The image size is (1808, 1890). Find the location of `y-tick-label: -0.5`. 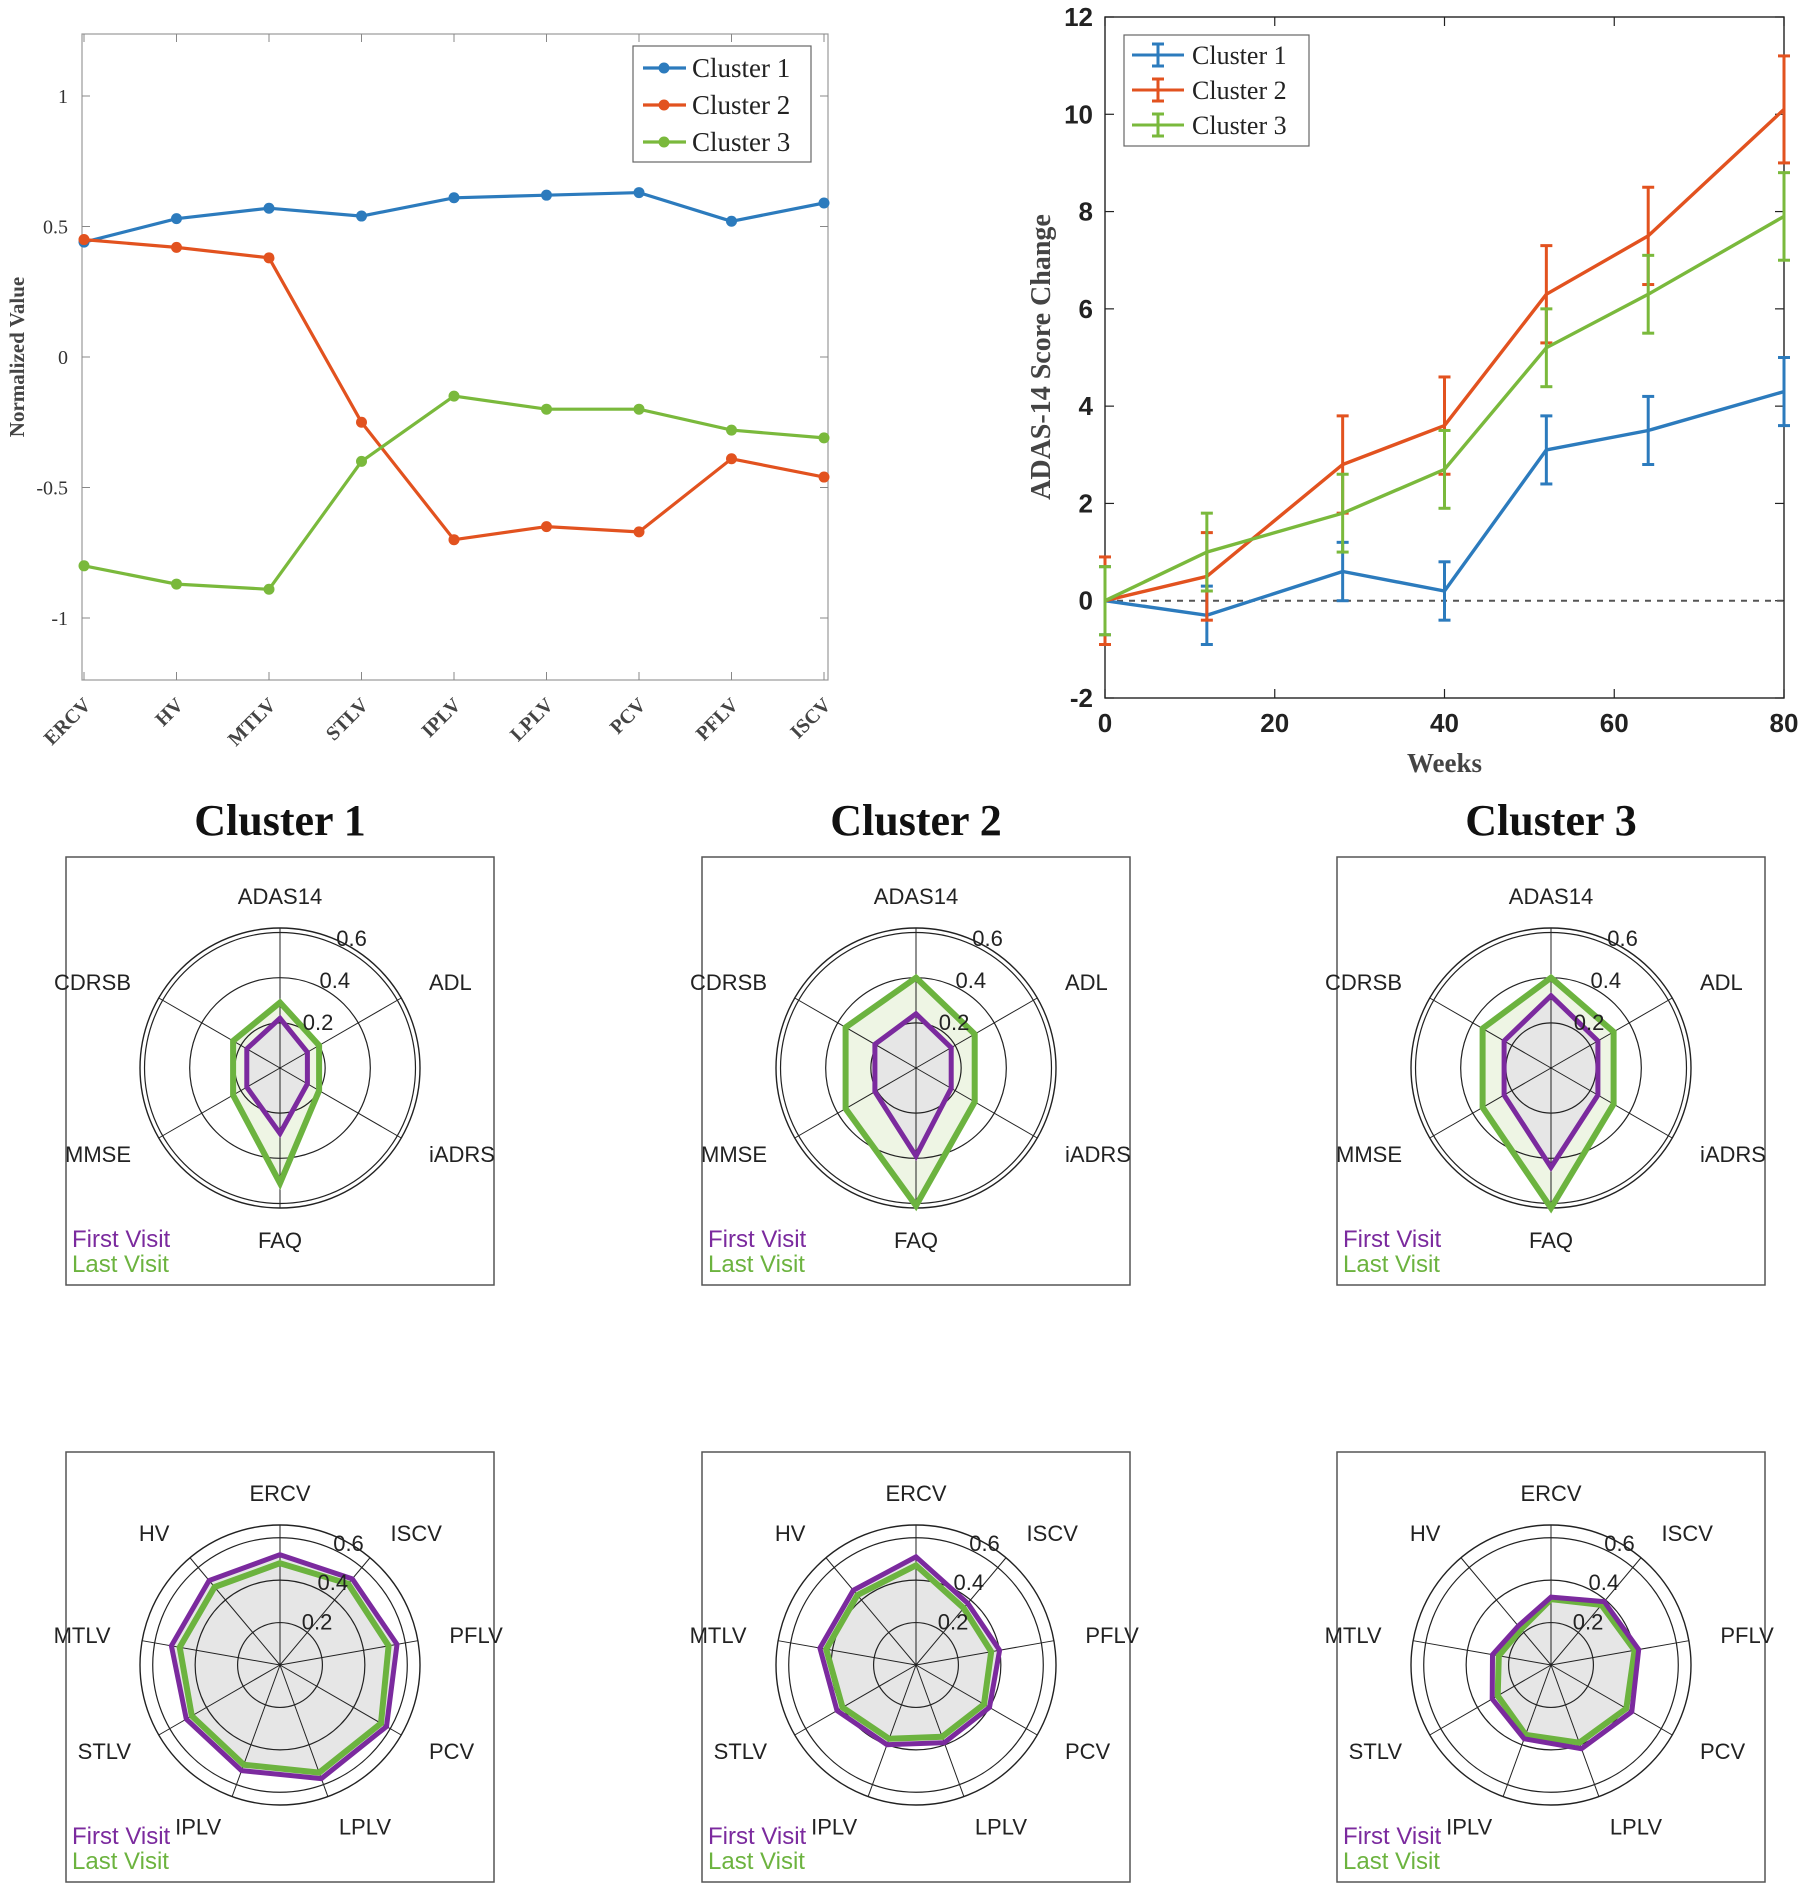

y-tick-label: -0.5 is located at coordinates (52, 489).